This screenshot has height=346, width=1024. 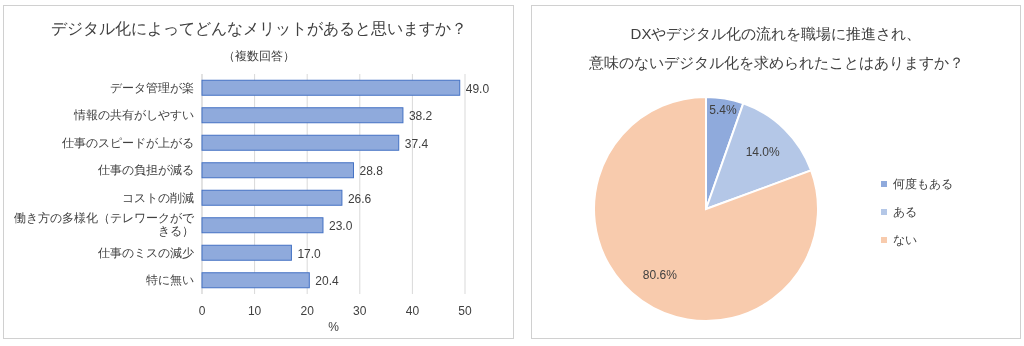 I want to click on data-label: 38.2, so click(x=420, y=116).